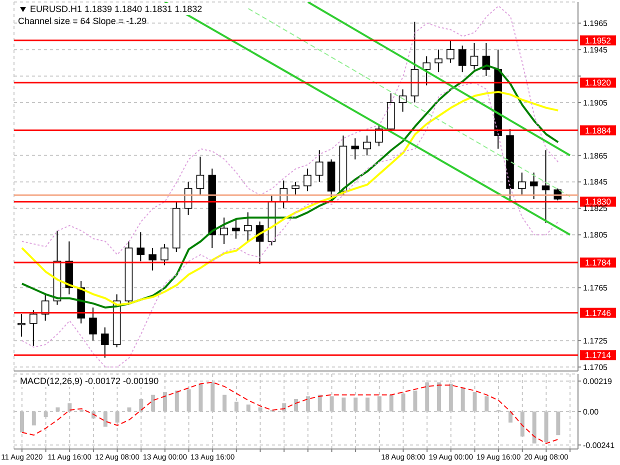 Image resolution: width=620 pixels, height=465 pixels. Describe the element at coordinates (595, 23) in the screenshot. I see `y-tick-label: 1.1965` at that location.